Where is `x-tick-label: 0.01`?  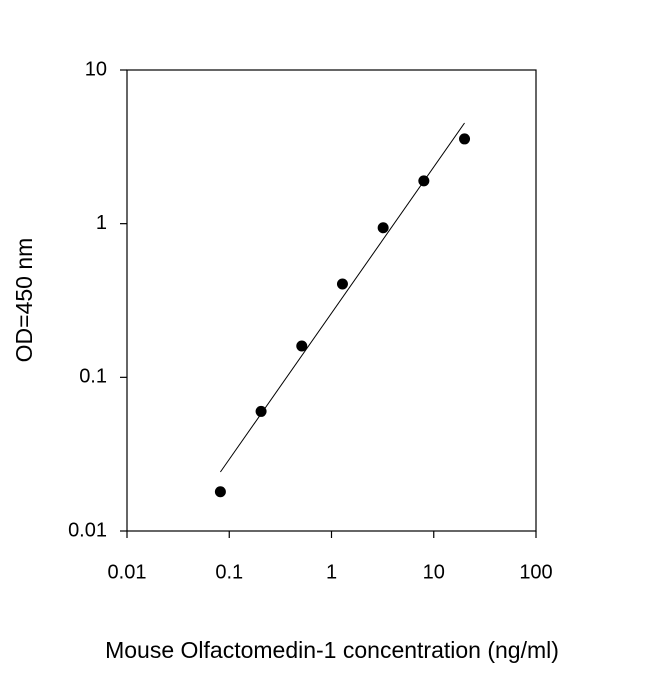 x-tick-label: 0.01 is located at coordinates (127, 572).